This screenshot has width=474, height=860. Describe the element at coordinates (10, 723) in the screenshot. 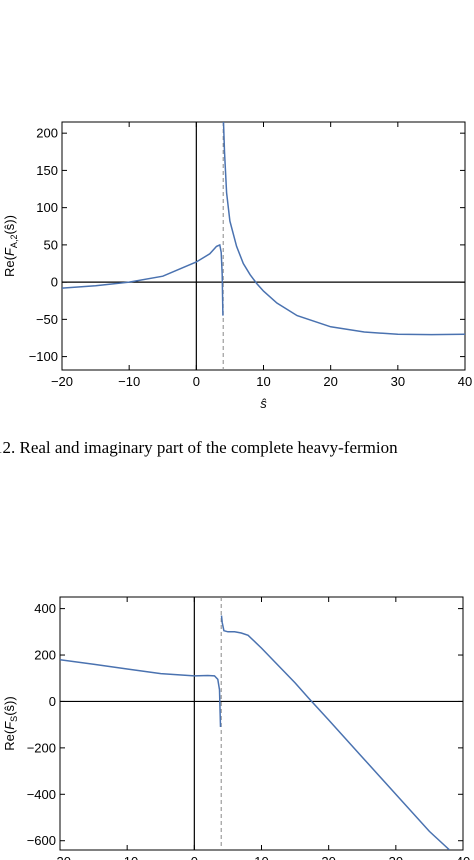

I see `y-axis-label: Re(FS(ŝ))` at that location.